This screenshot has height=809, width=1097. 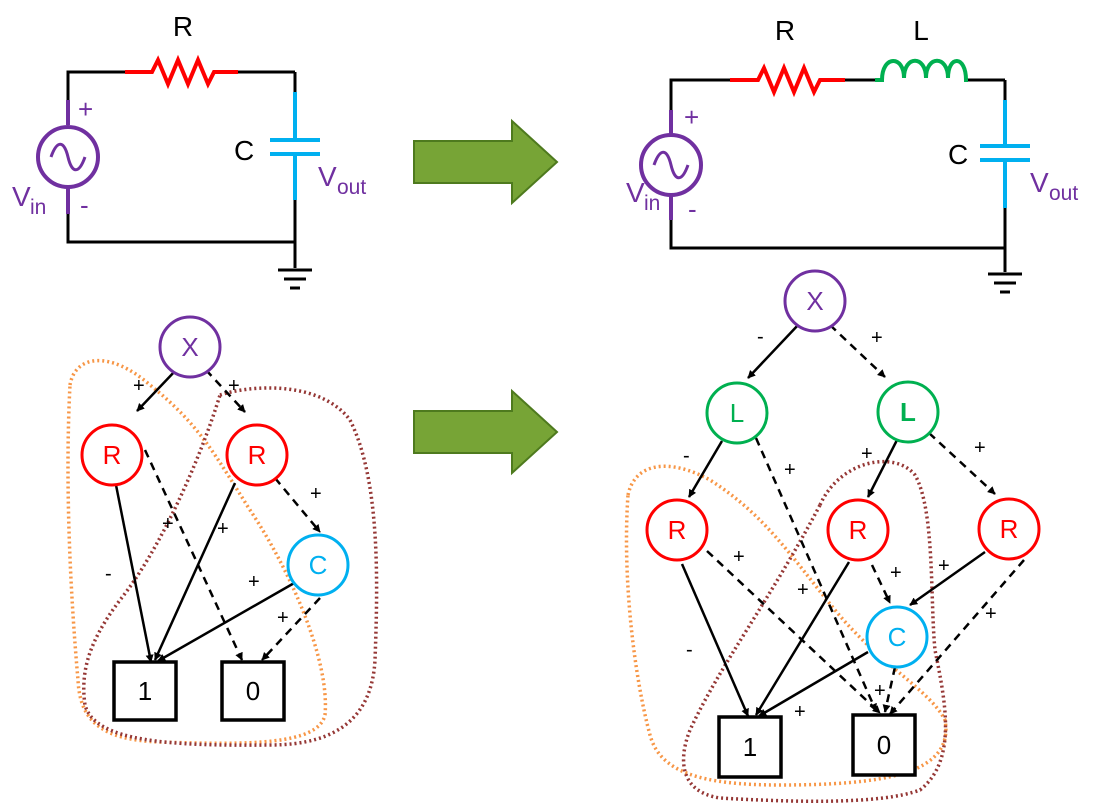 I want to click on bdd-left-edge-labels: + + - + + + + +, so click(x=213, y=502).